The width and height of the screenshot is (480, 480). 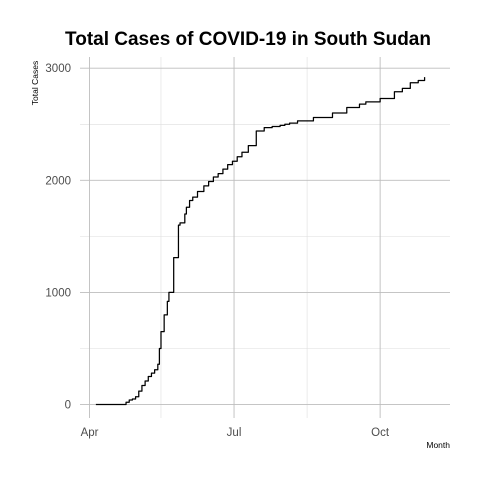 I want to click on x-tick-labels: Apr Jul Oct, so click(x=235, y=433).